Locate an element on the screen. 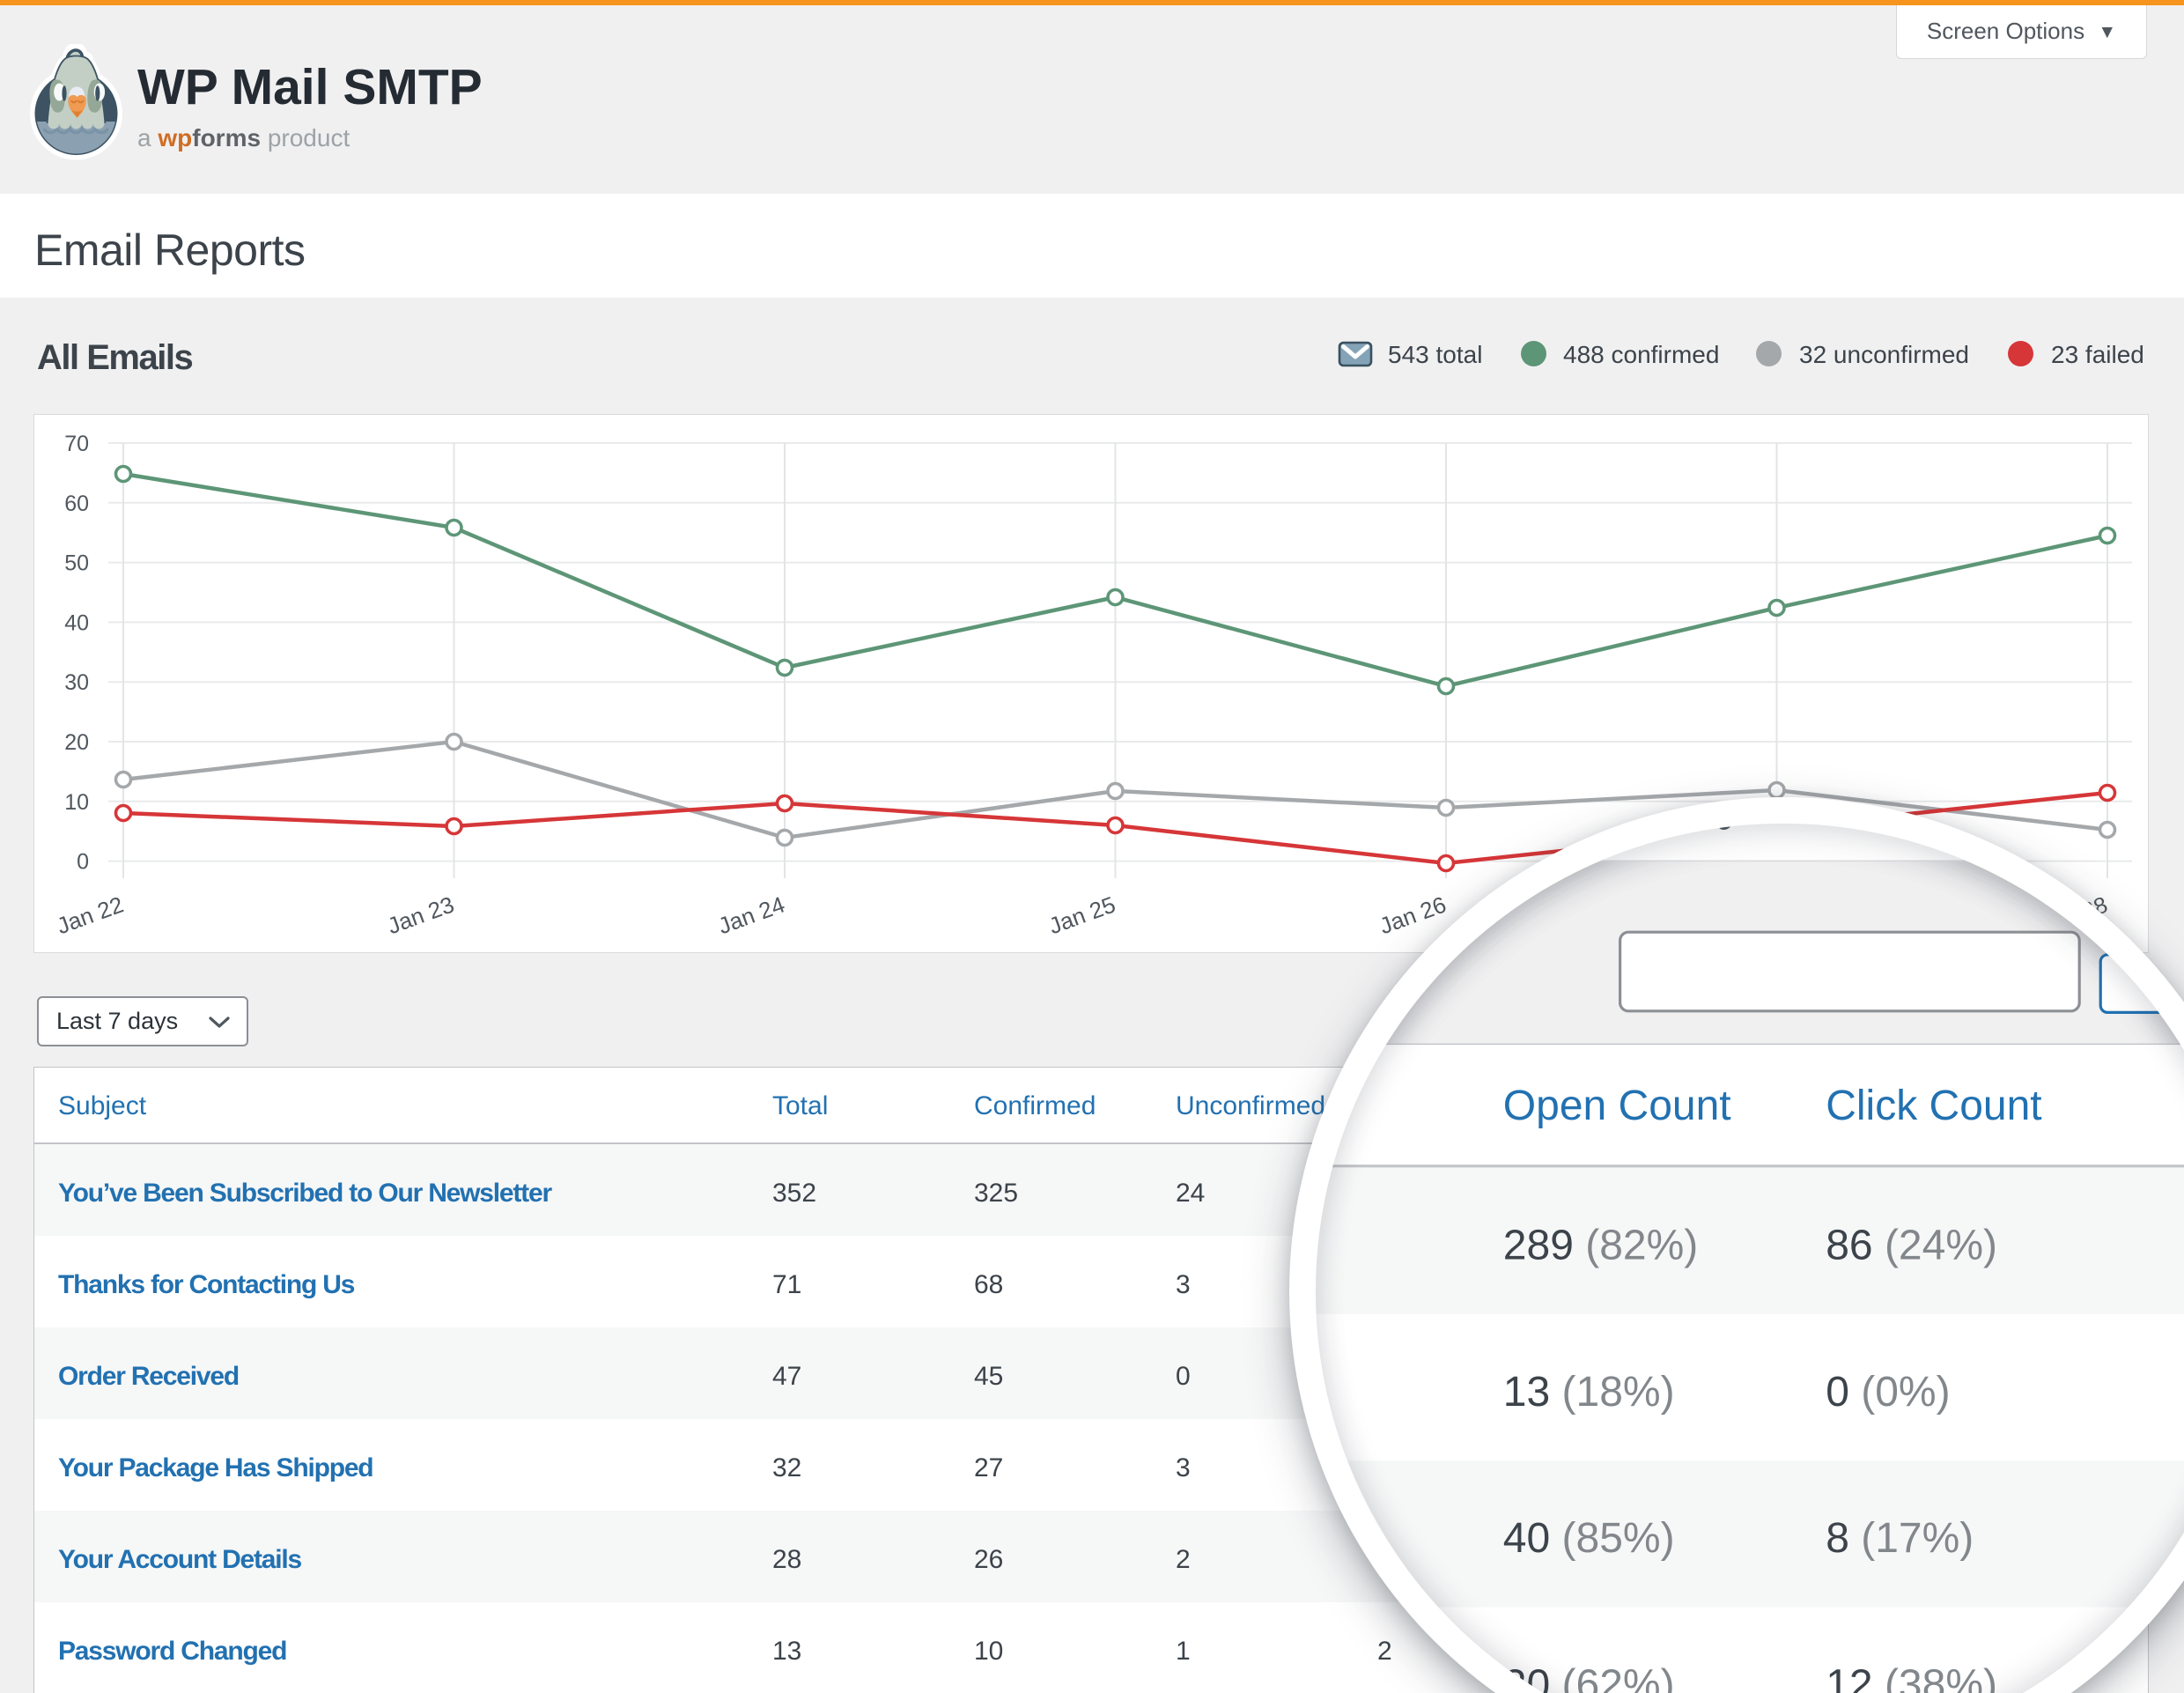  svg-text: 70 is located at coordinates (76, 444).